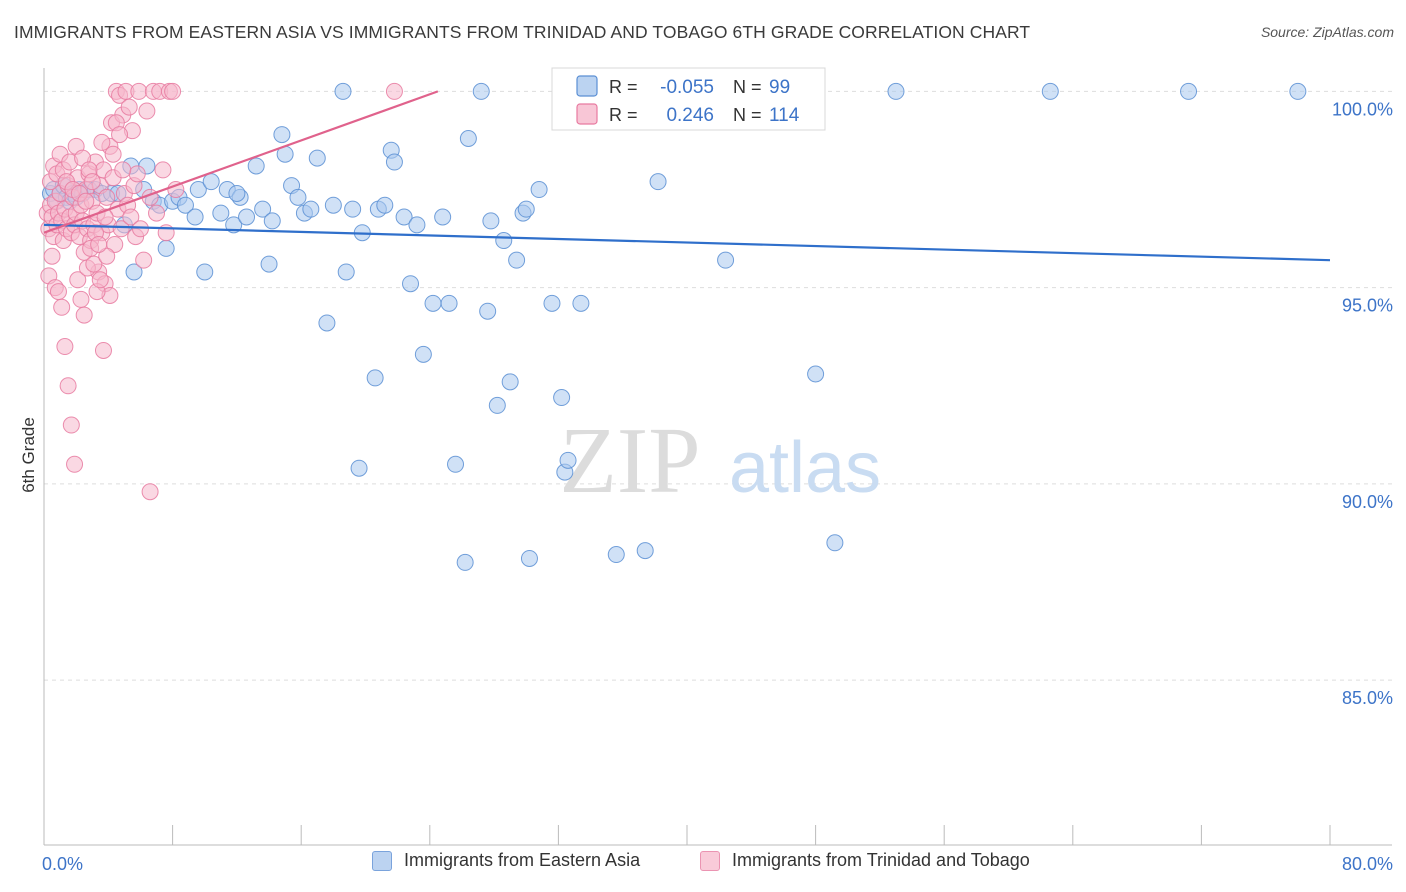 The width and height of the screenshot is (1406, 892). What do you see at coordinates (28, 455) in the screenshot?
I see `y-axis-label: 6th Grade` at bounding box center [28, 455].